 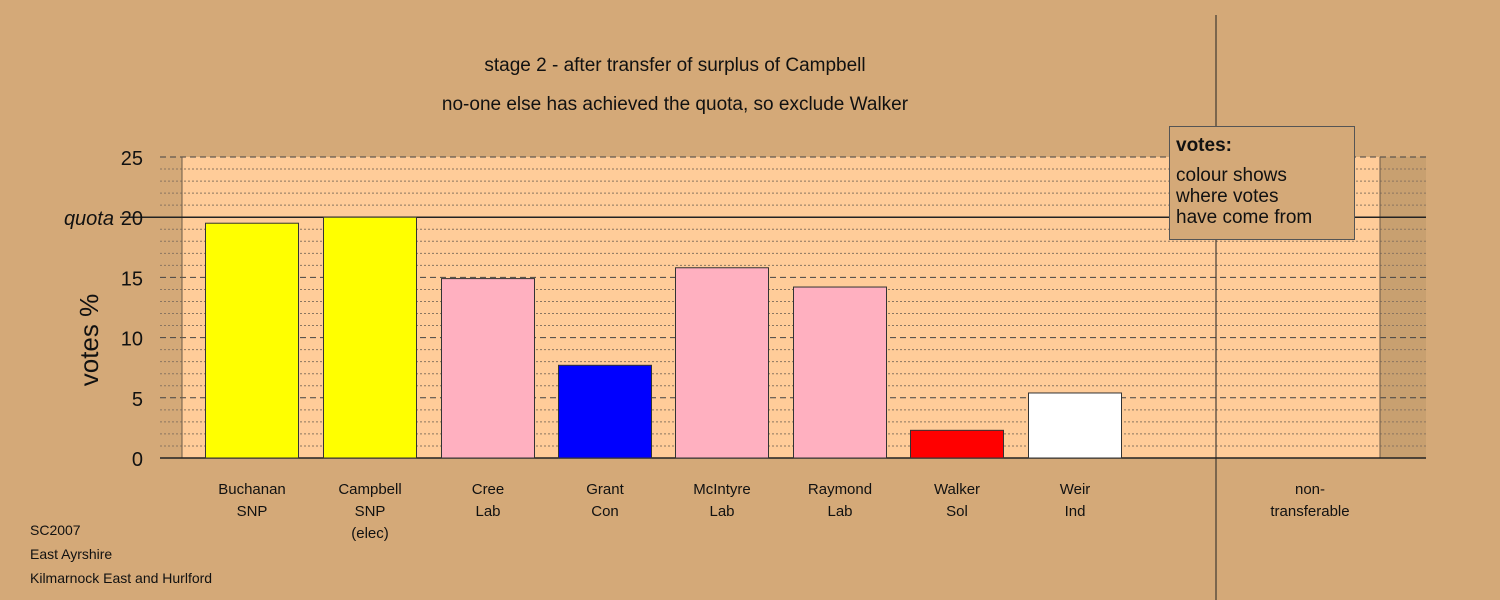 I want to click on x-tick-label: (elec), so click(x=370, y=533).